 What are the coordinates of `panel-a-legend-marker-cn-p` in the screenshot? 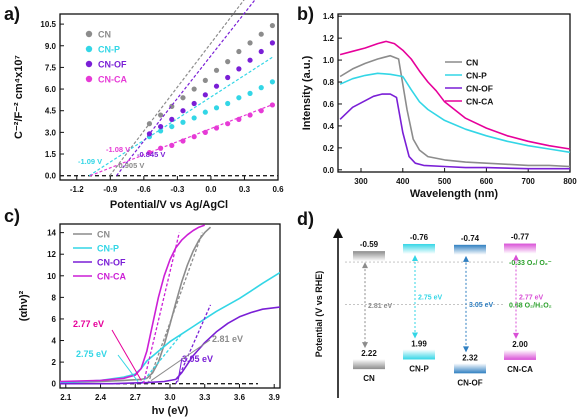 It's located at (89, 49).